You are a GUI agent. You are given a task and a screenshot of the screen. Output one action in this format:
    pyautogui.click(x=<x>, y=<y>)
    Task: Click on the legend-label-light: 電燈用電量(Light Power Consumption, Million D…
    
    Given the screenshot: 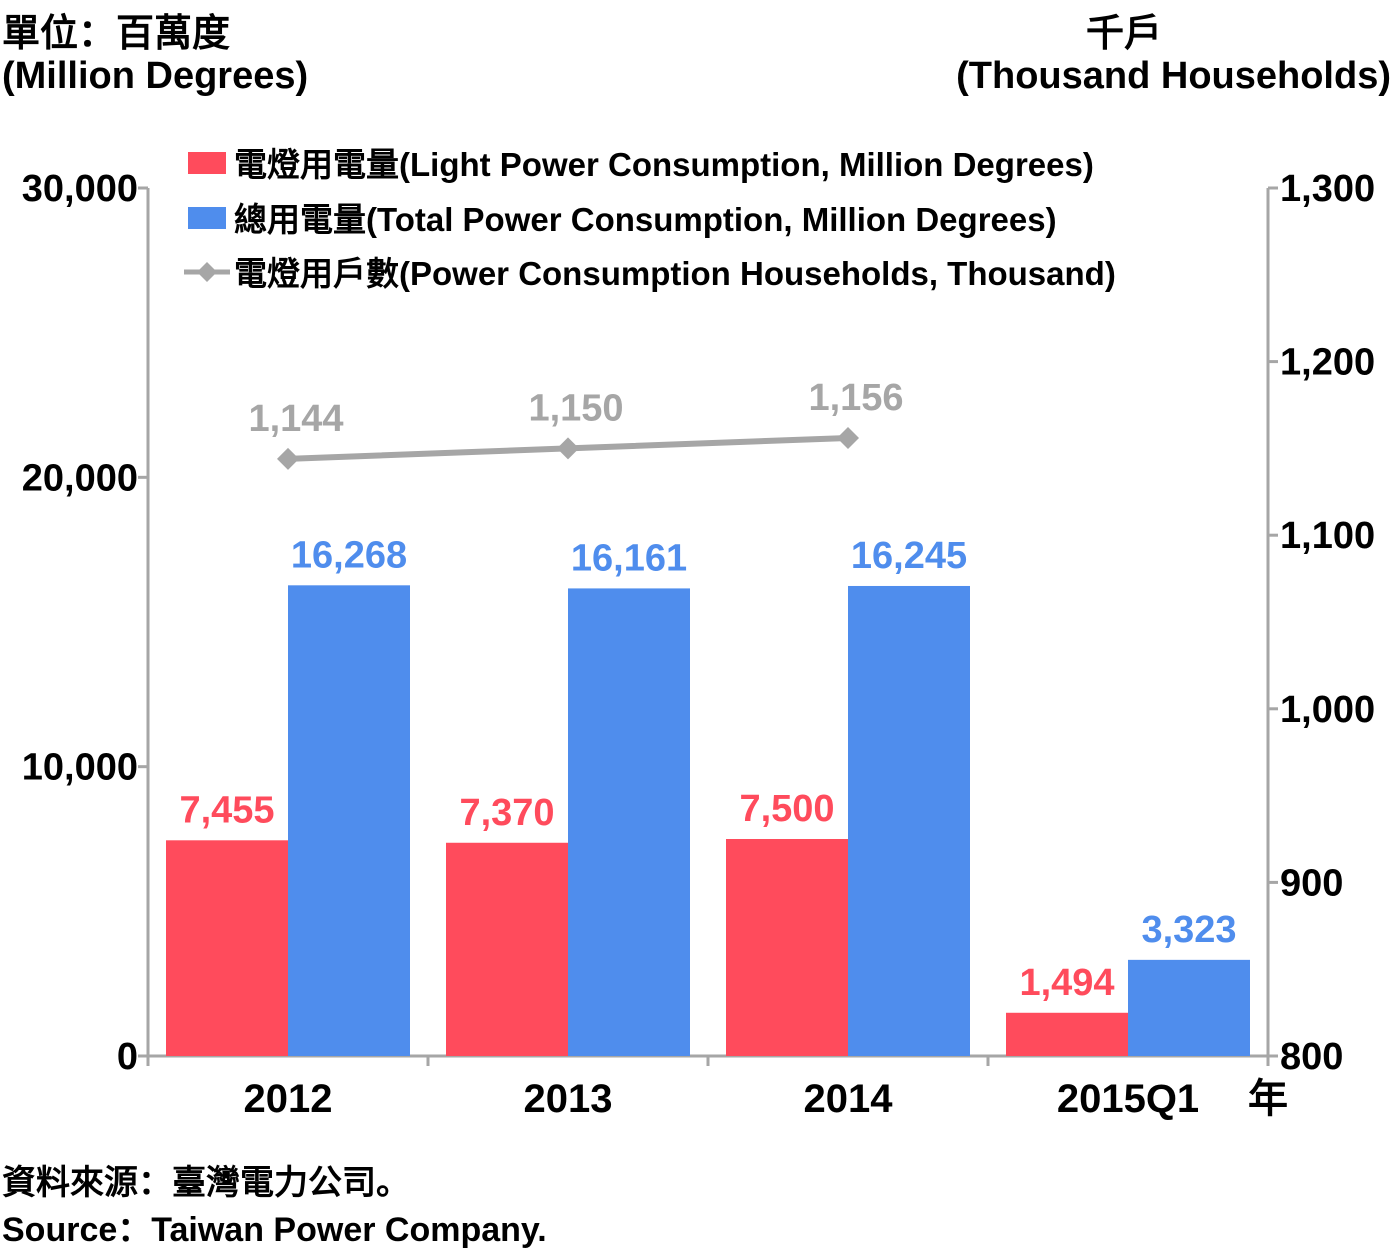 What is the action you would take?
    pyautogui.click(x=664, y=164)
    